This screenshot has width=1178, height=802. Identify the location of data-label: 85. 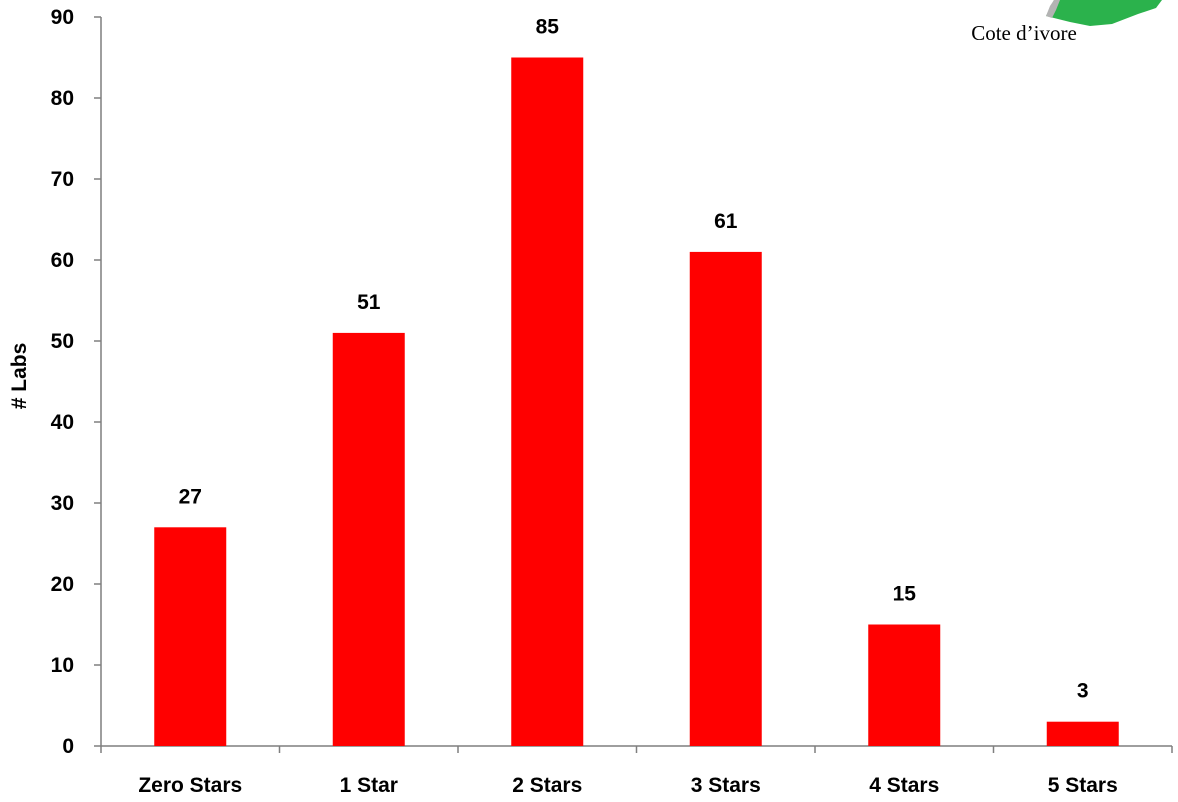
(548, 27).